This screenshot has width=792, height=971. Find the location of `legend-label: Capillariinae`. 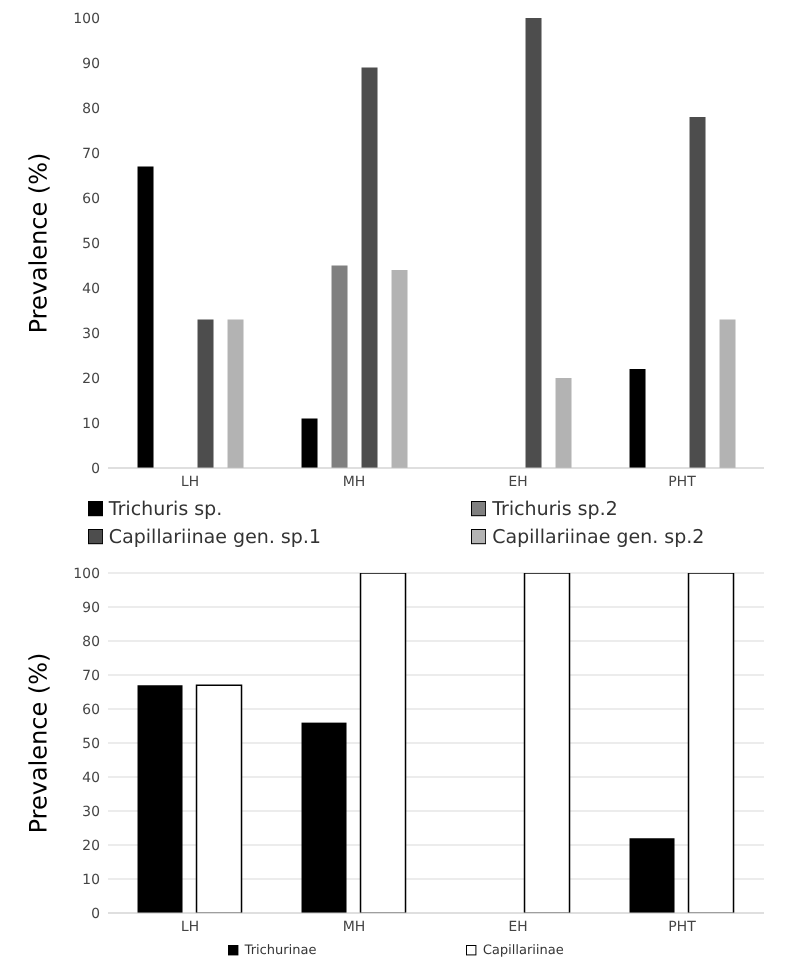

legend-label: Capillariinae is located at coordinates (523, 950).